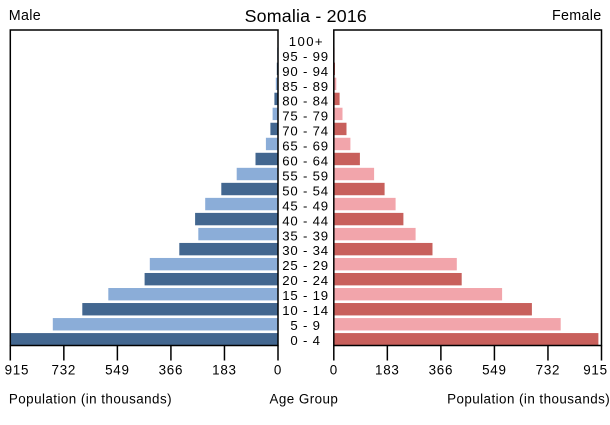  Describe the element at coordinates (305, 86) in the screenshot. I see `svg-text: 85 - 89` at that location.